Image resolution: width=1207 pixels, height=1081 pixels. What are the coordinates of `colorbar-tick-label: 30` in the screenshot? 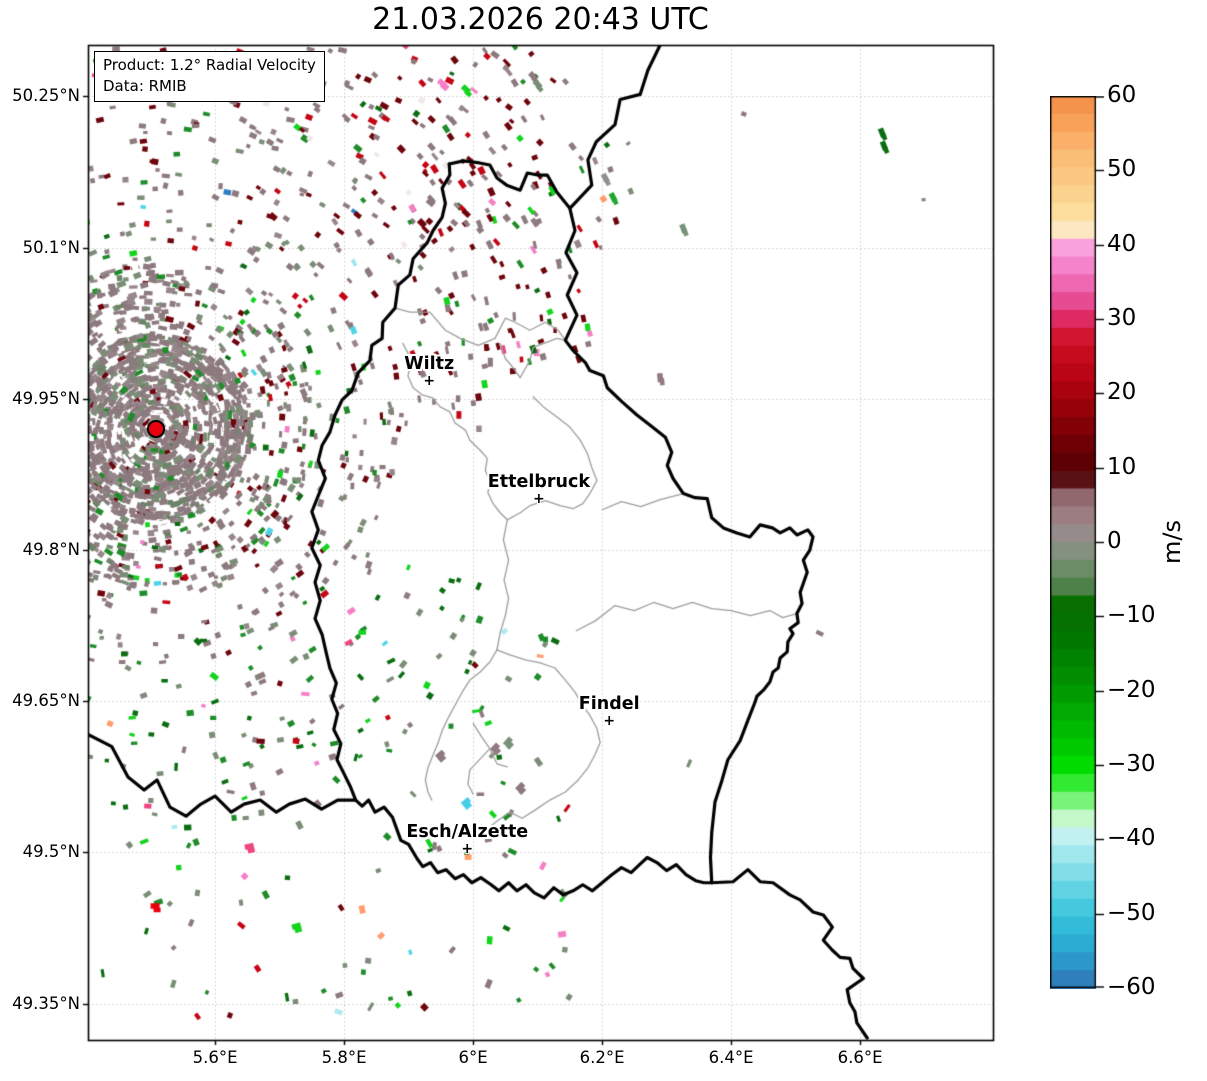 It's located at (1122, 318).